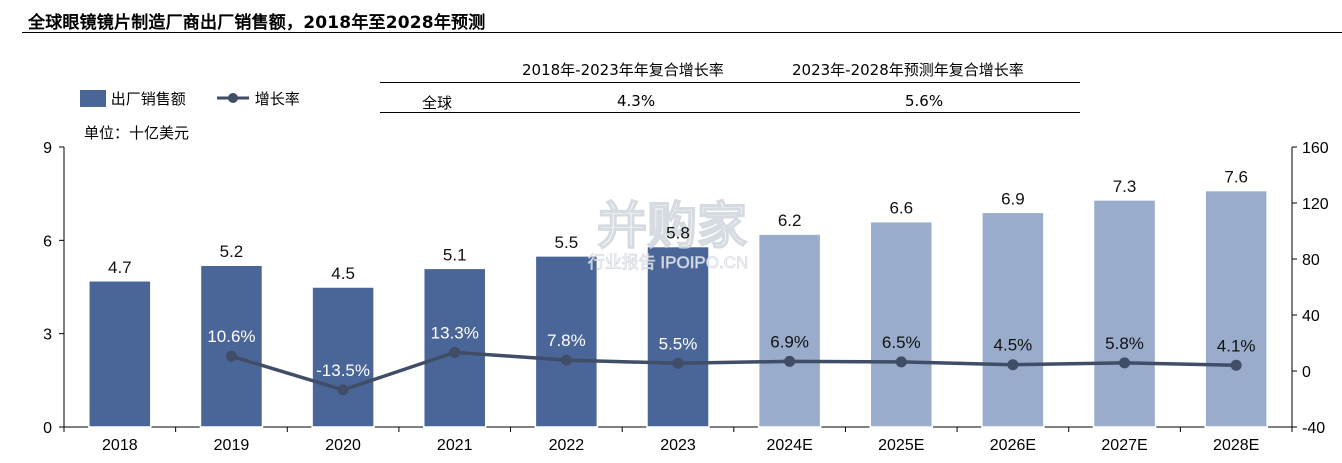 The height and width of the screenshot is (463, 1342). What do you see at coordinates (455, 332) in the screenshot?
I see `growth-rate-label: 13.3%` at bounding box center [455, 332].